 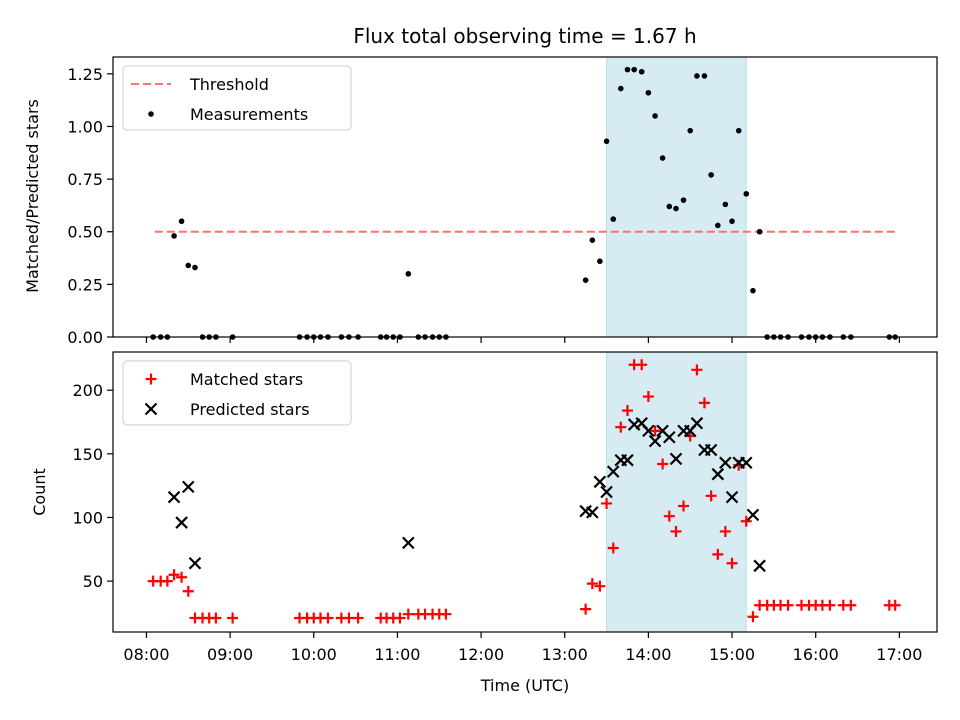 What do you see at coordinates (85, 126) in the screenshot?
I see `top-y-tick-label: 1.00` at bounding box center [85, 126].